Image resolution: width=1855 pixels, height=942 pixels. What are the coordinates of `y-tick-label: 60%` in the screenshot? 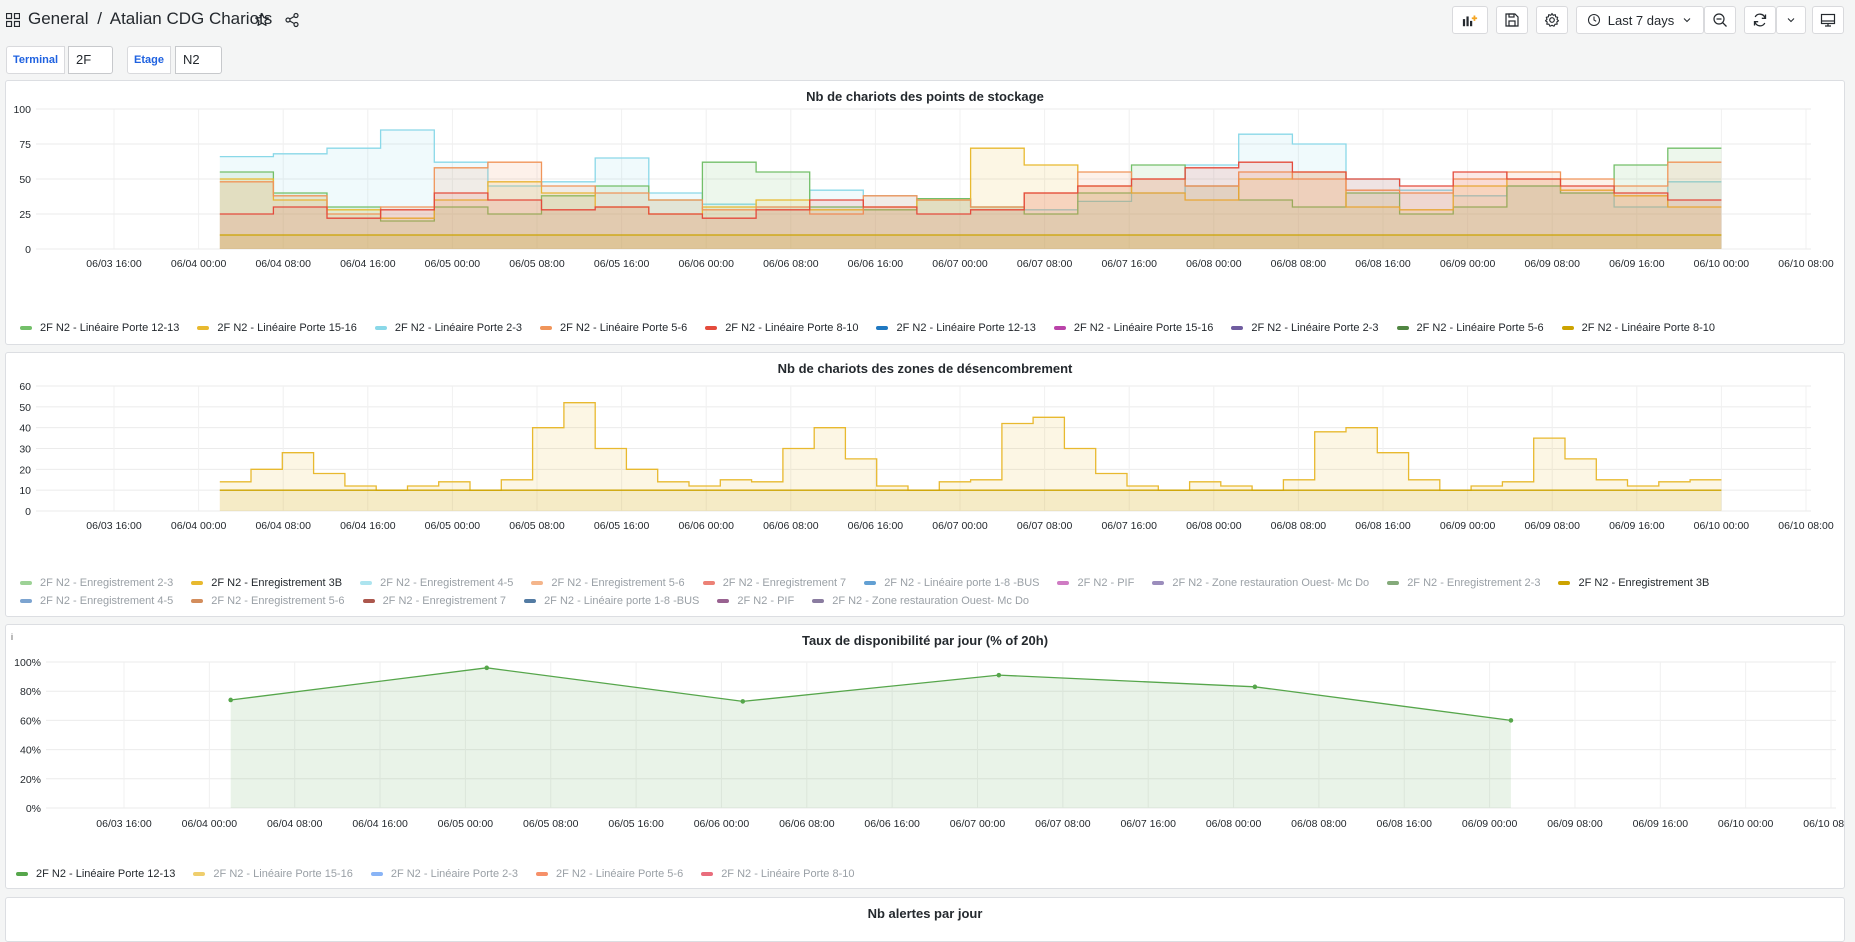 It's located at (30, 721).